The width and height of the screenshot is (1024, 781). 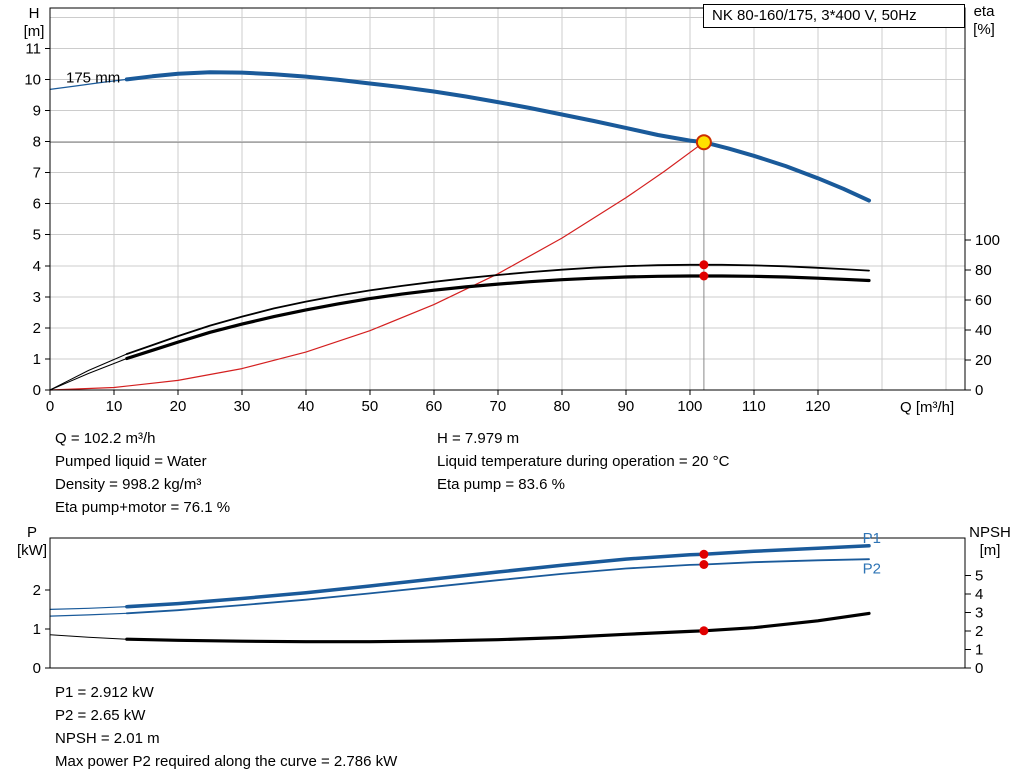 What do you see at coordinates (498, 317) in the screenshot?
I see `curve-eta-pump-motor` at bounding box center [498, 317].